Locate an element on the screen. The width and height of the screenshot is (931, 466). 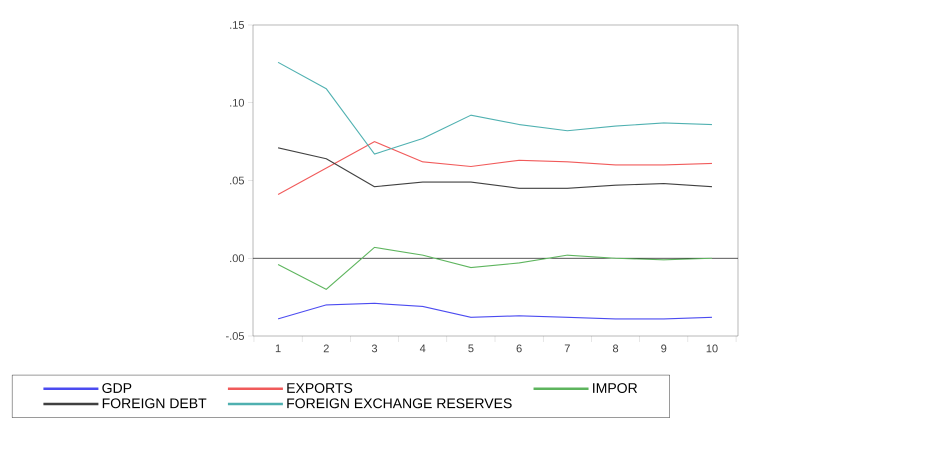
y-tick-label: .15 is located at coordinates (237, 25).